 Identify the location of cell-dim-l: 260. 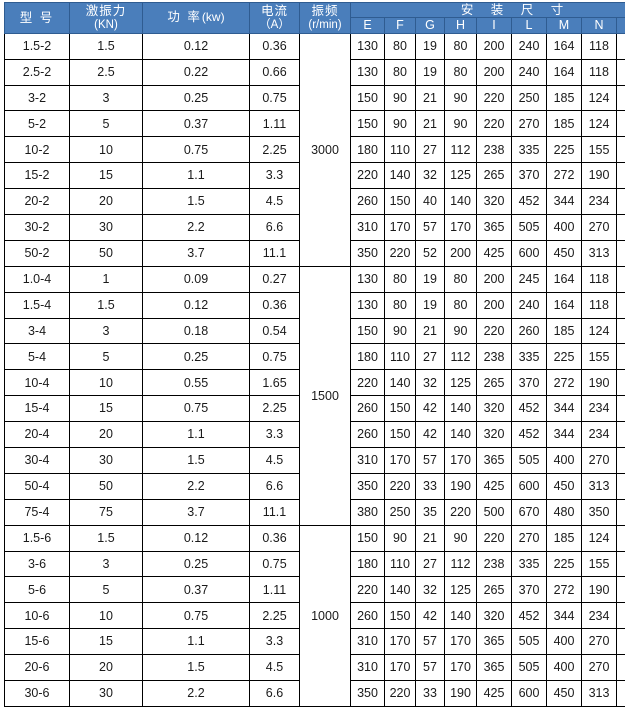
(529, 331).